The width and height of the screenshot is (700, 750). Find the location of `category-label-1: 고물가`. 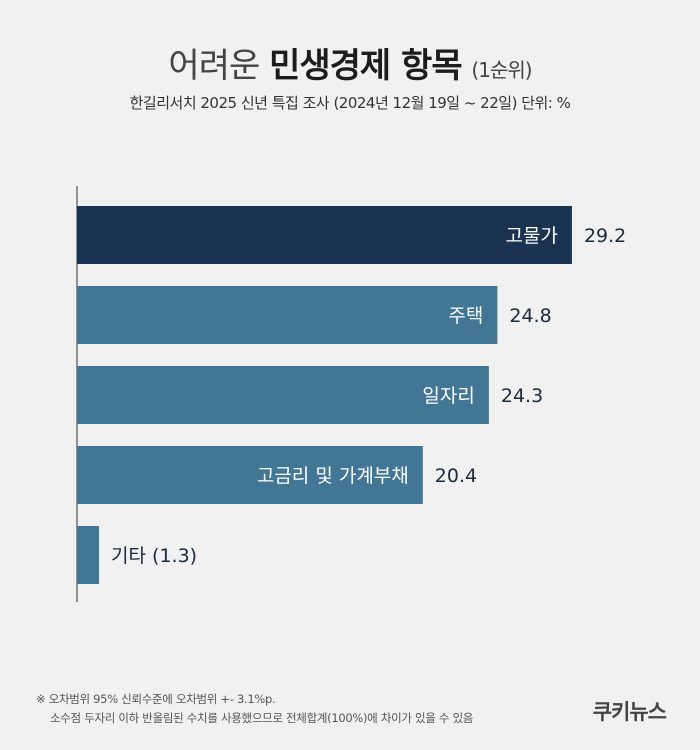

category-label-1: 고물가 is located at coordinates (531, 236).